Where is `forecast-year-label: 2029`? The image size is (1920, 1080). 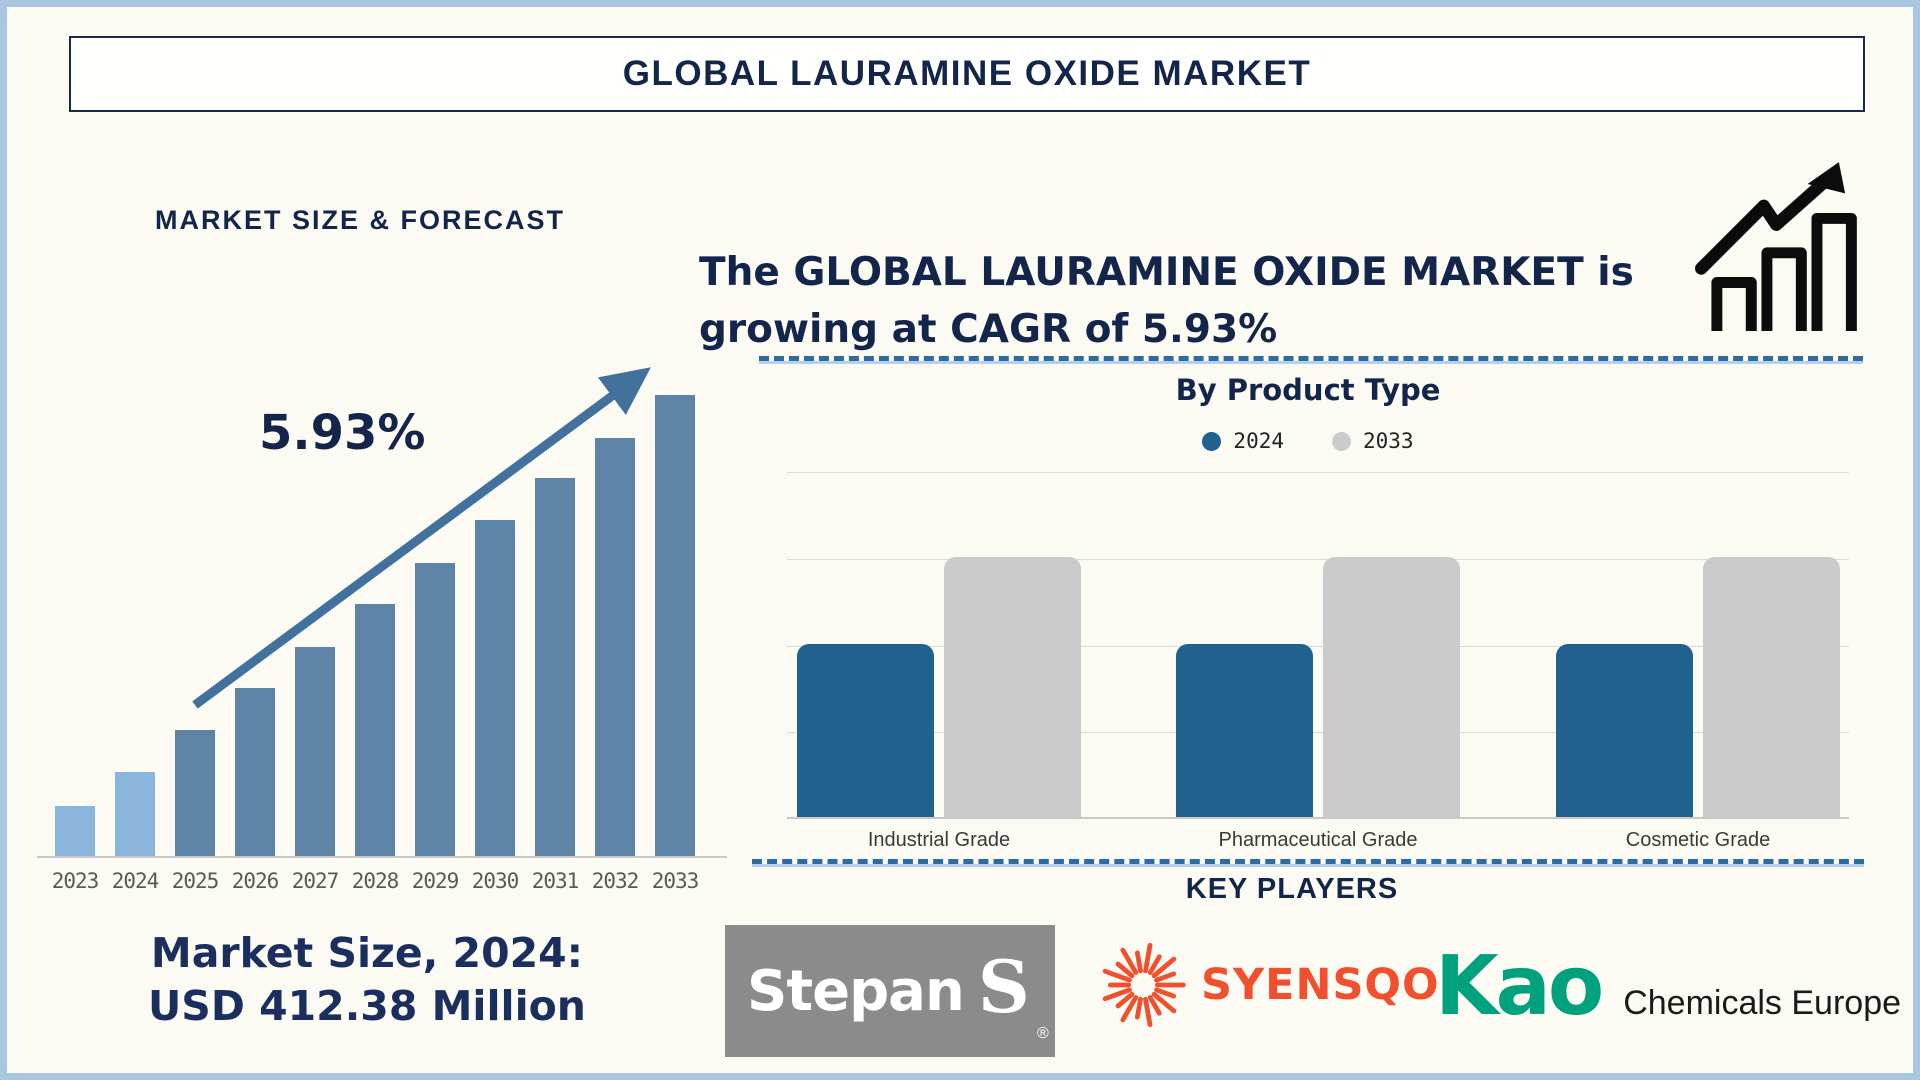
forecast-year-label: 2029 is located at coordinates (435, 881).